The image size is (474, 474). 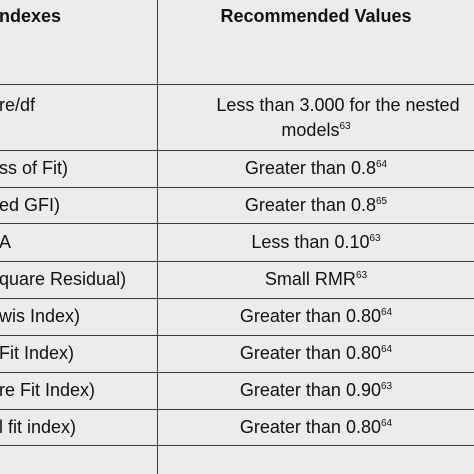 I want to click on value-cell: Greater than 0.9063, so click(x=316, y=390).